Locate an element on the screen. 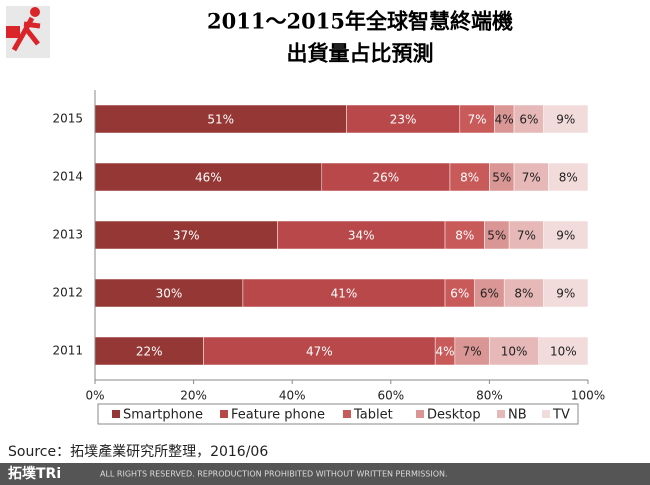 The width and height of the screenshot is (650, 485). footer-logo: 拓墣TRi is located at coordinates (34, 473).